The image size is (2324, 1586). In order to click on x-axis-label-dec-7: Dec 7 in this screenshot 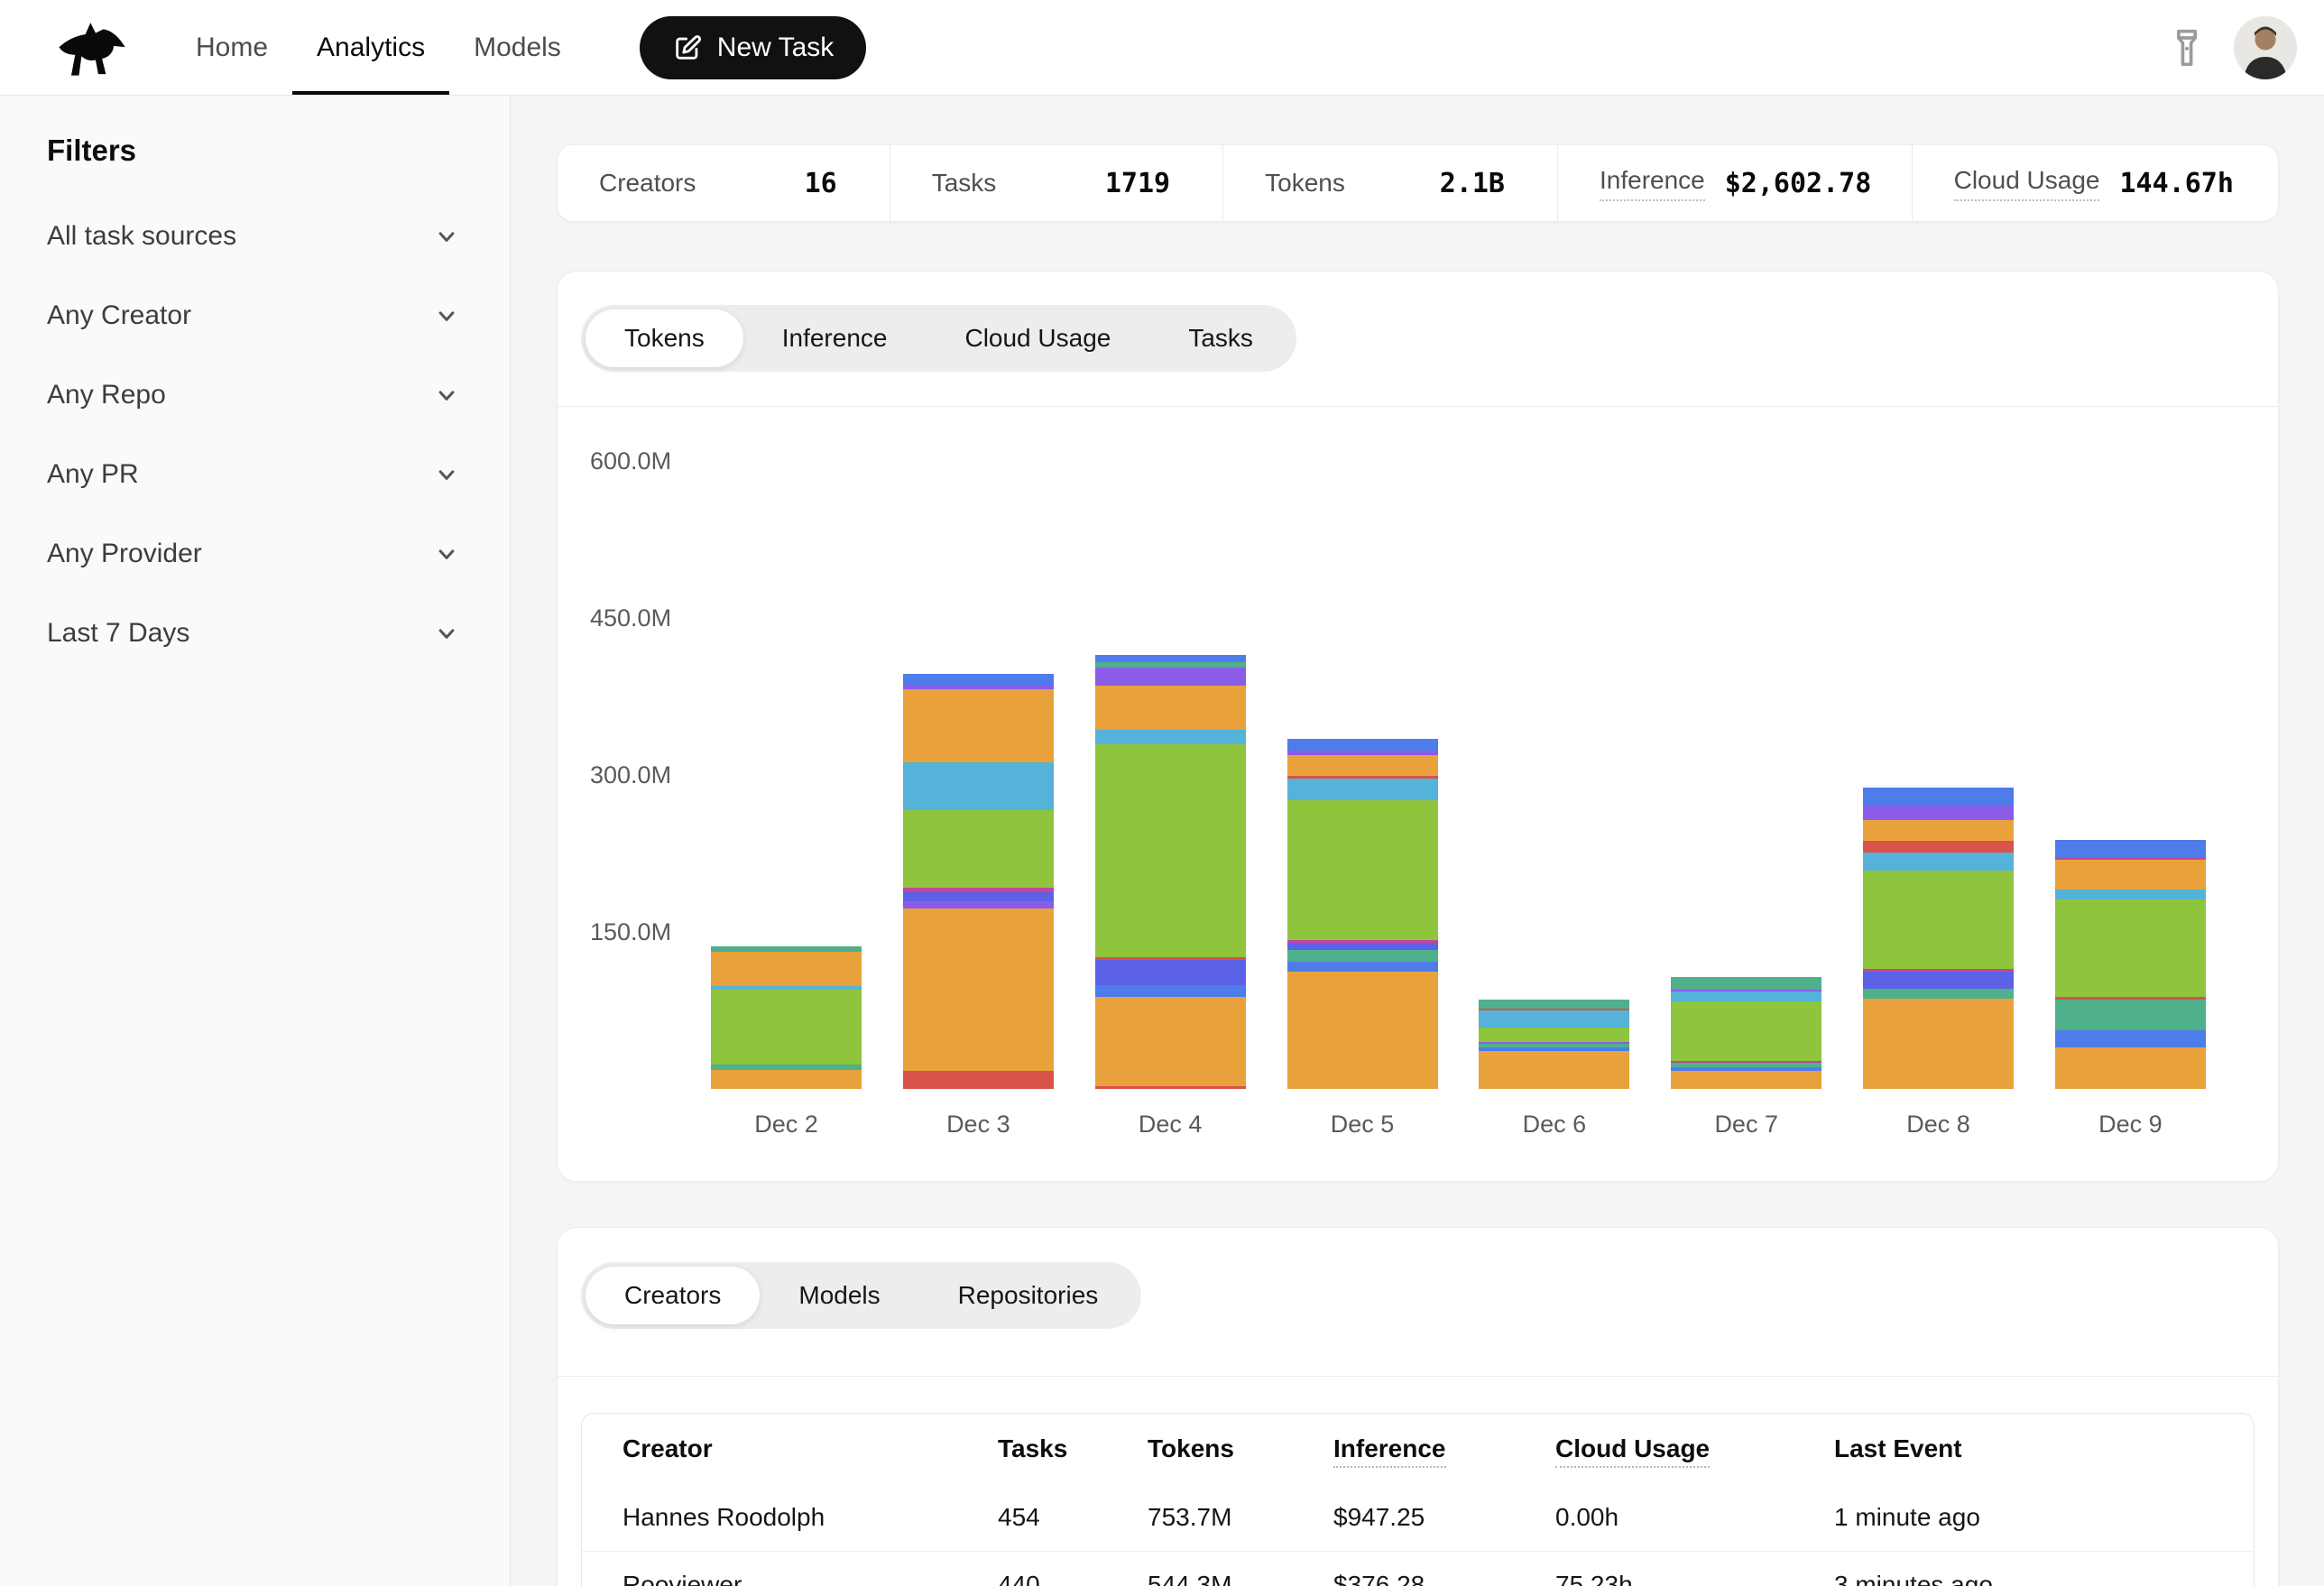, I will do `click(1746, 1124)`.